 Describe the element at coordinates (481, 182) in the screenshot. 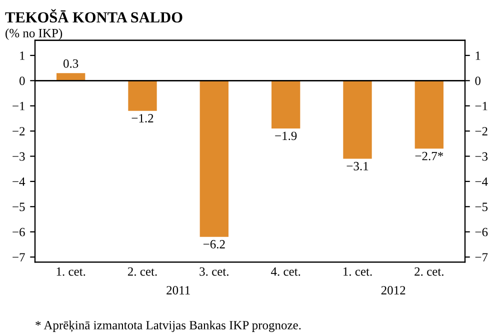

I see `y2-tick-label: −4` at that location.